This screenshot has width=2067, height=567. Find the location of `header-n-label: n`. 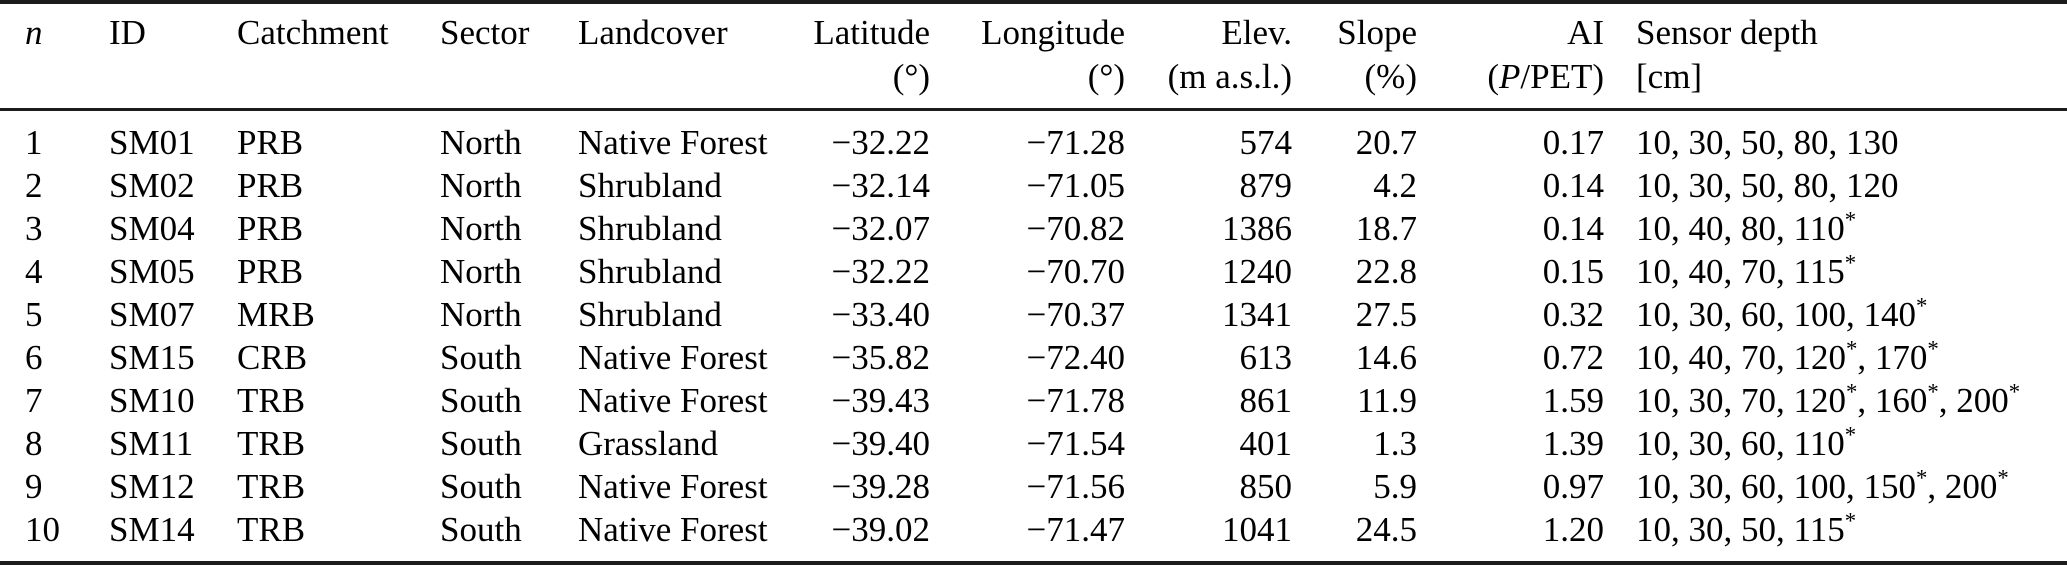

header-n-label: n is located at coordinates (34, 32).